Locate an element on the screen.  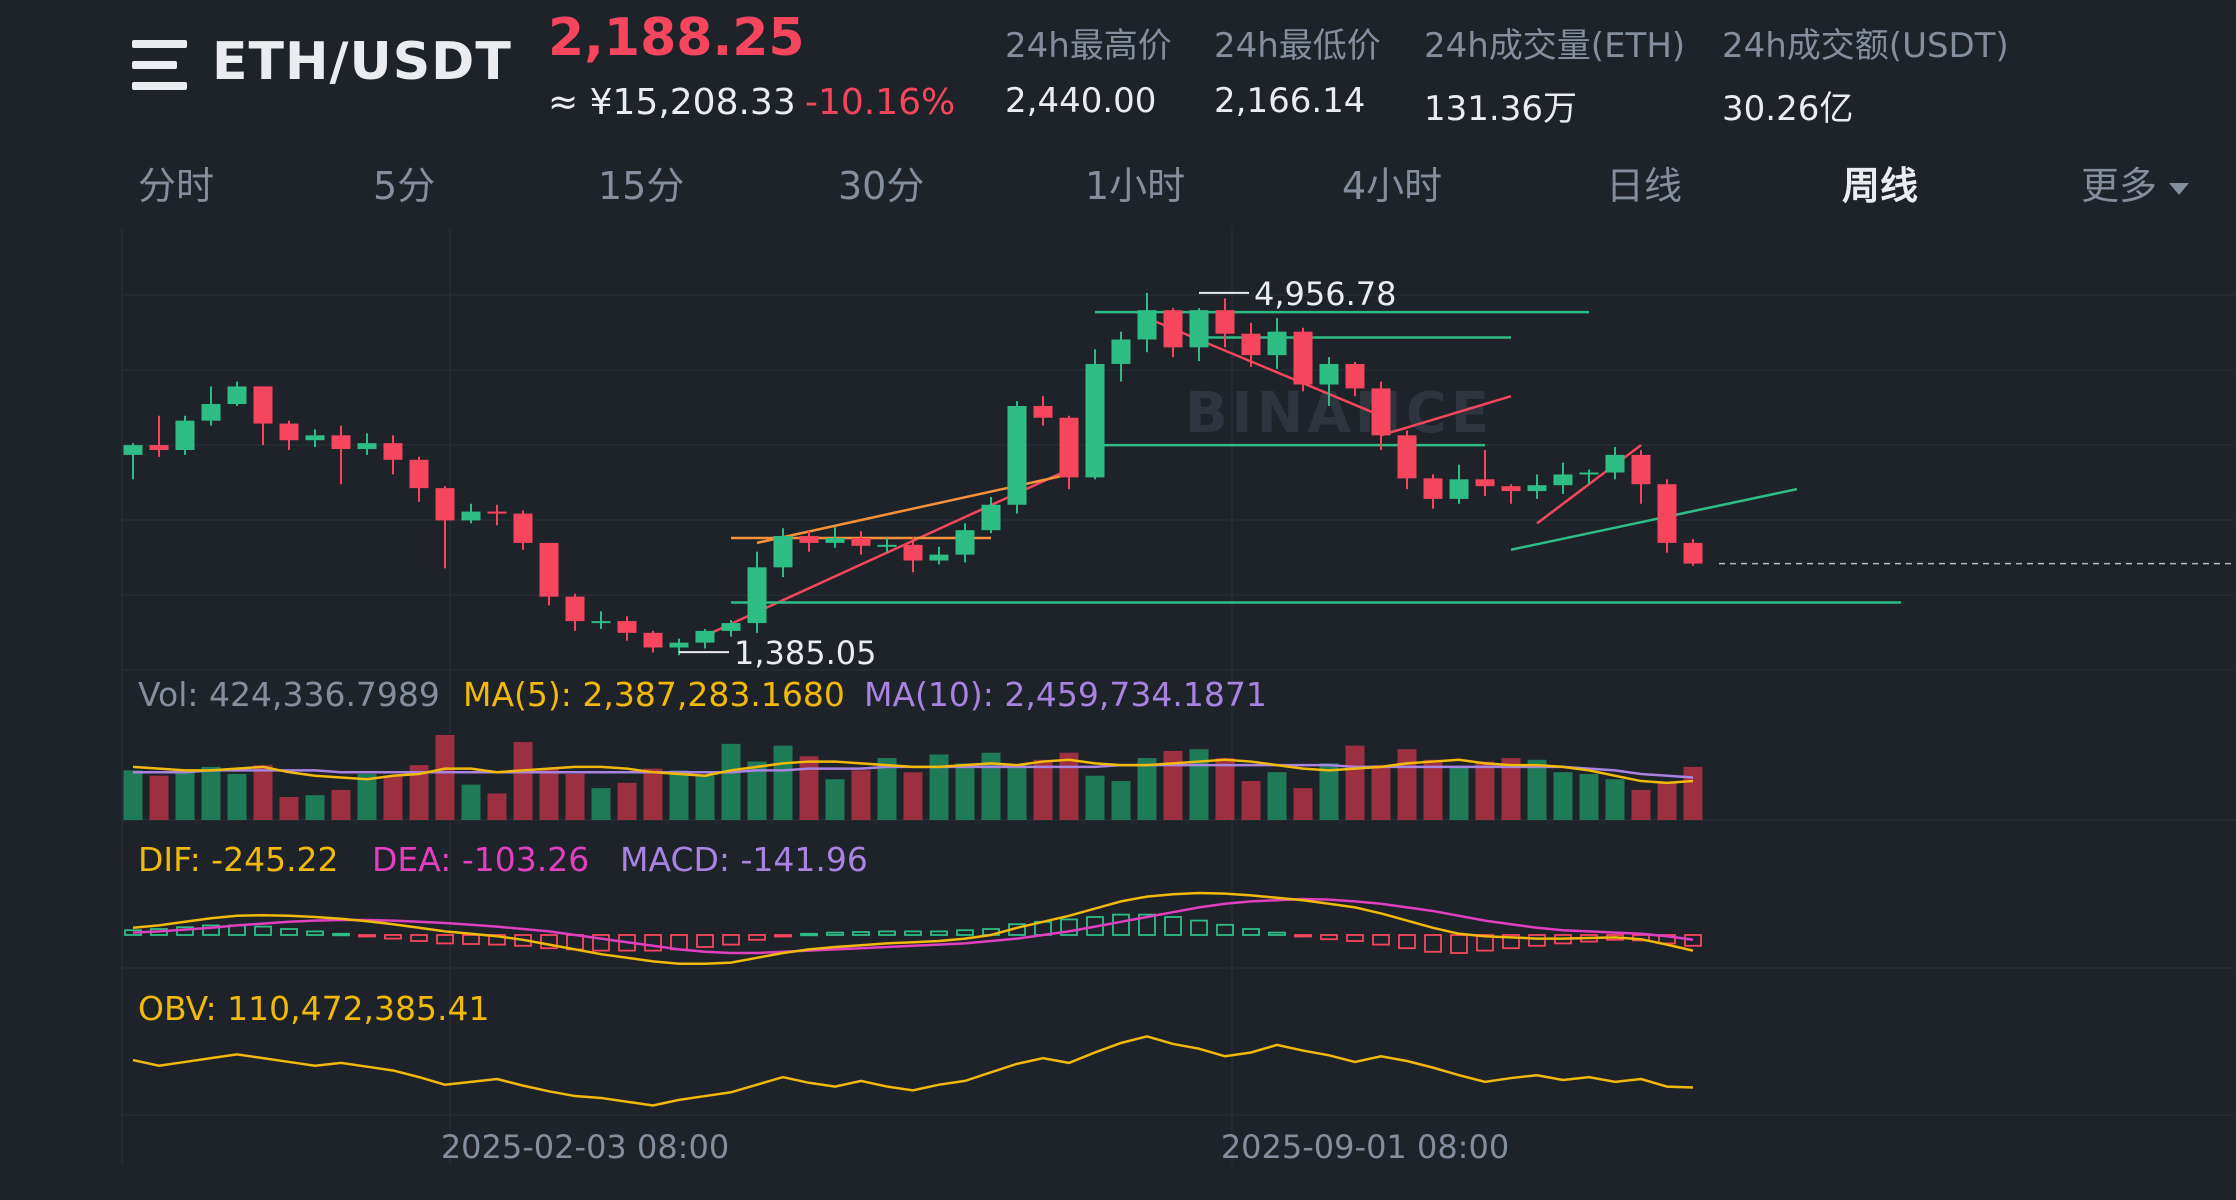
trading-pair: ETH/USDT is located at coordinates (362, 62).